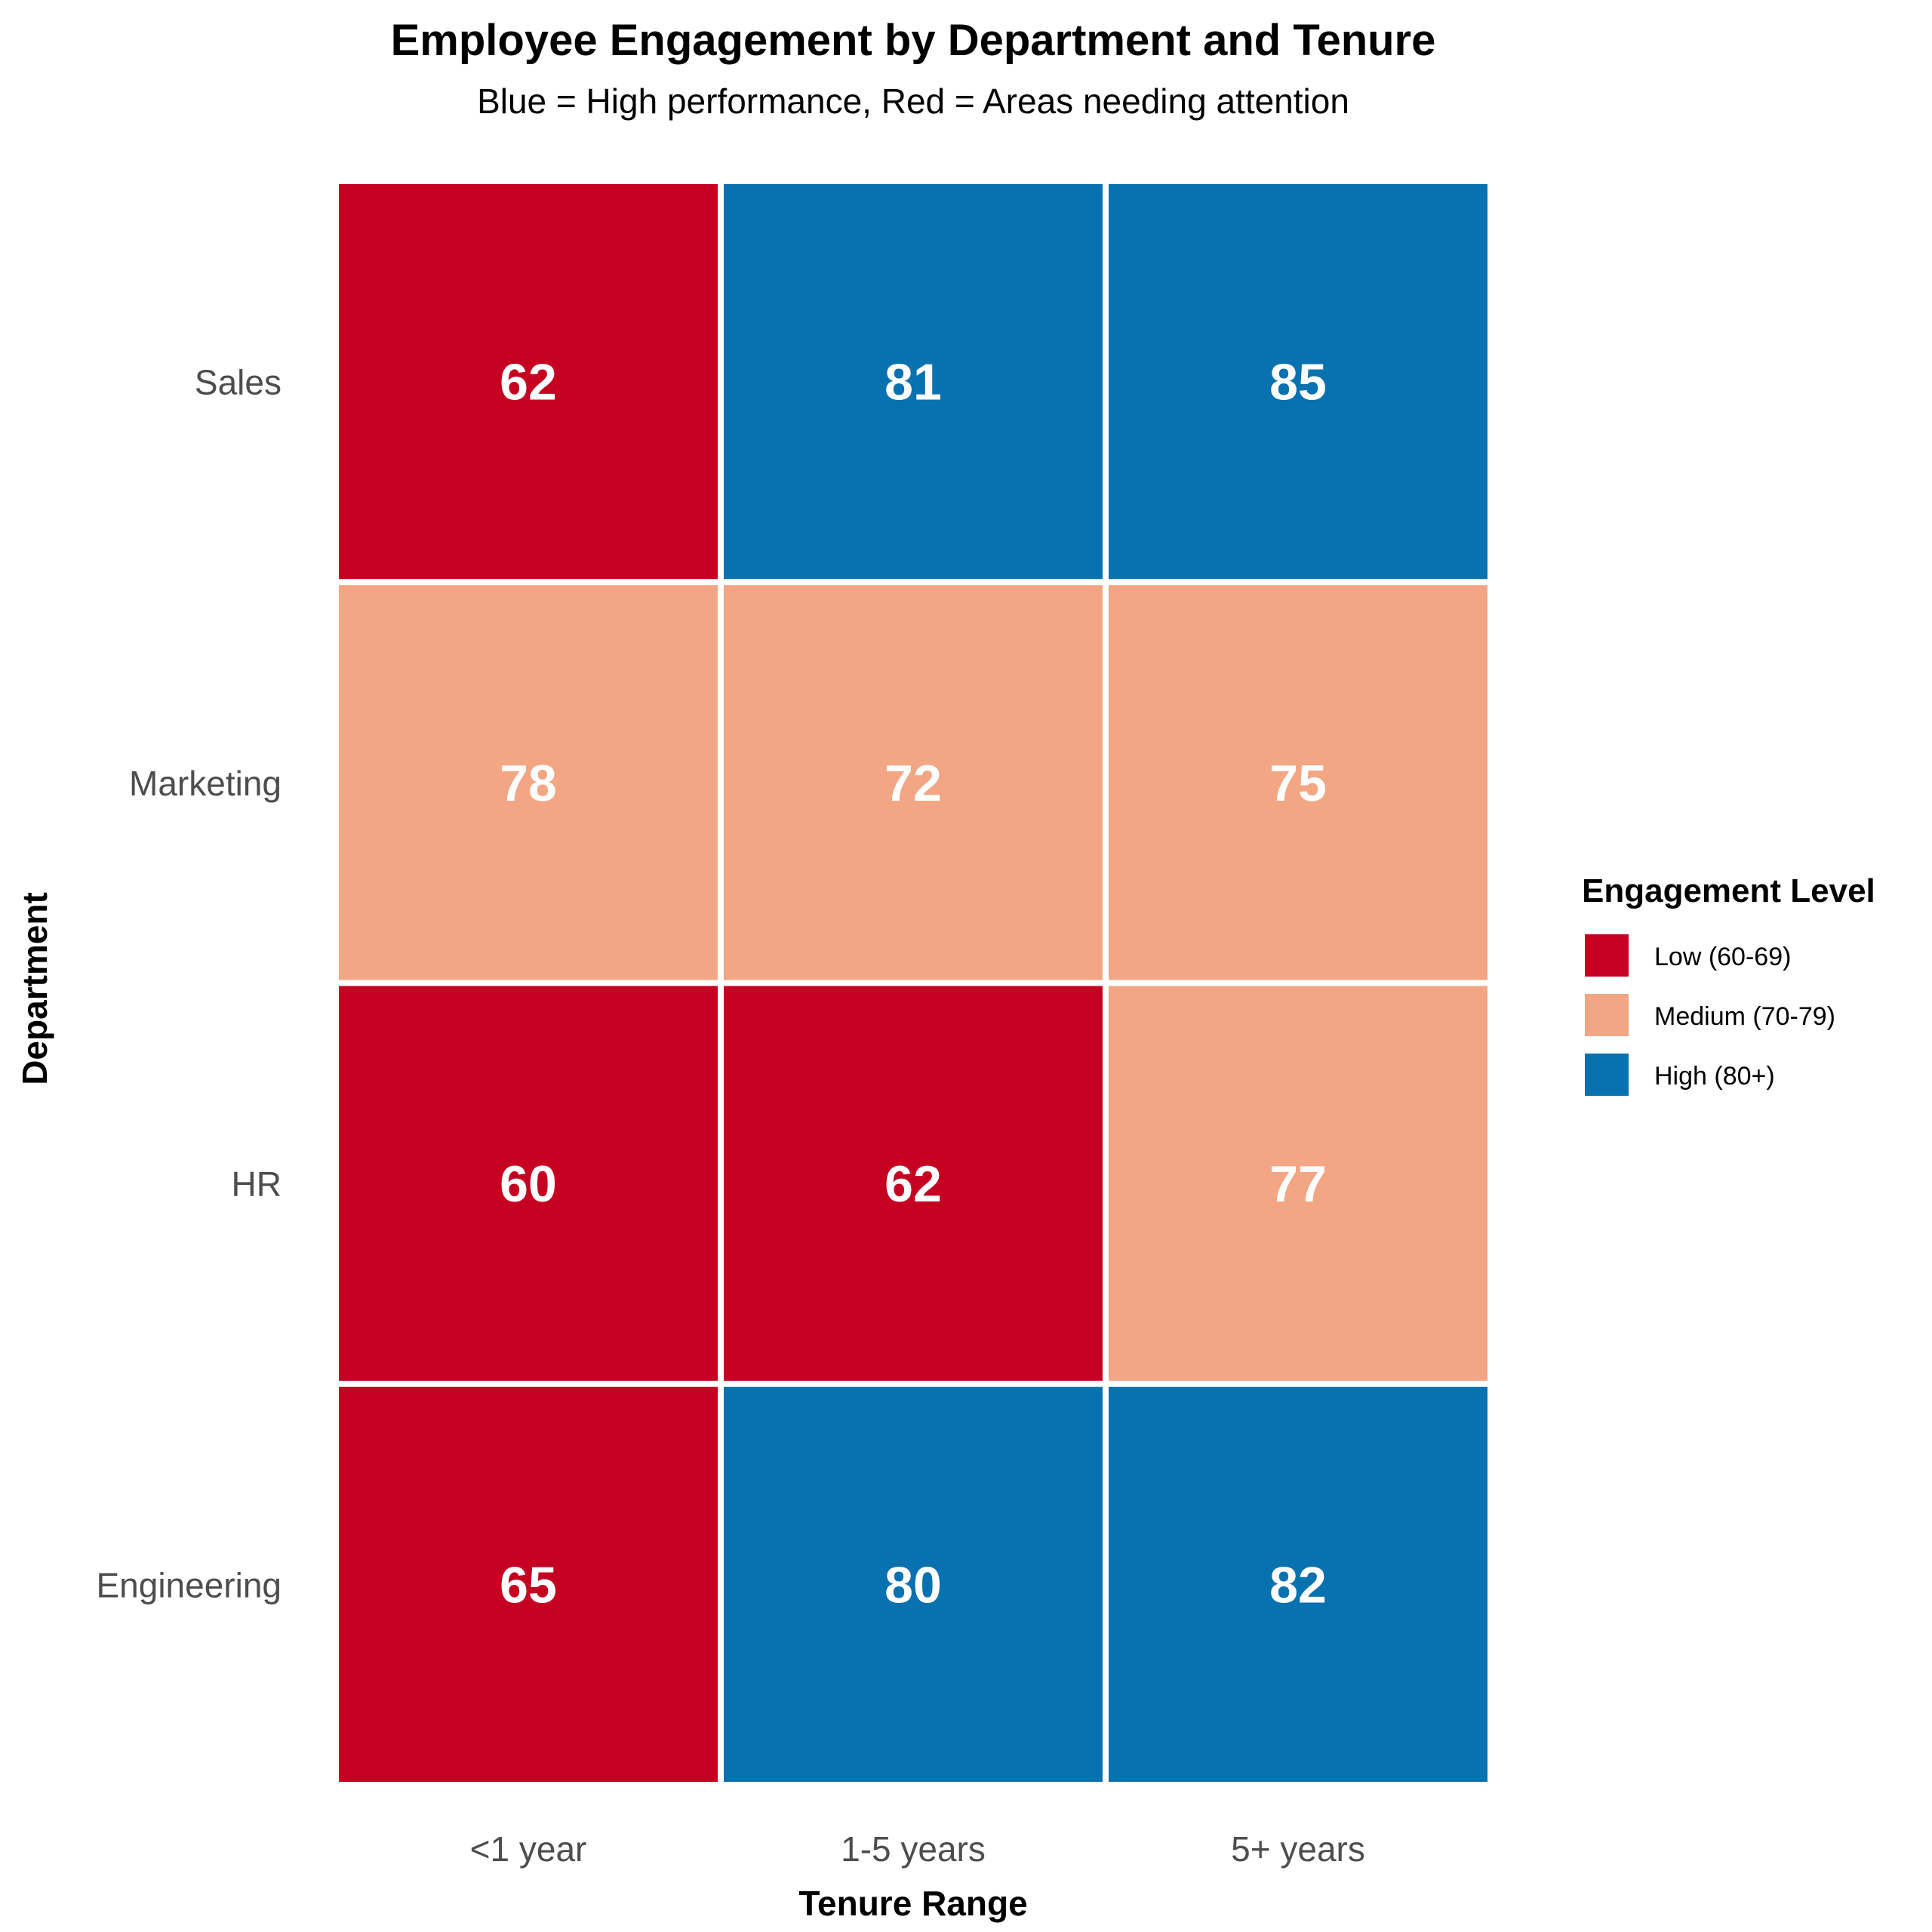 This screenshot has height=1932, width=1932. I want to click on cell-value-label: 78, so click(528, 783).